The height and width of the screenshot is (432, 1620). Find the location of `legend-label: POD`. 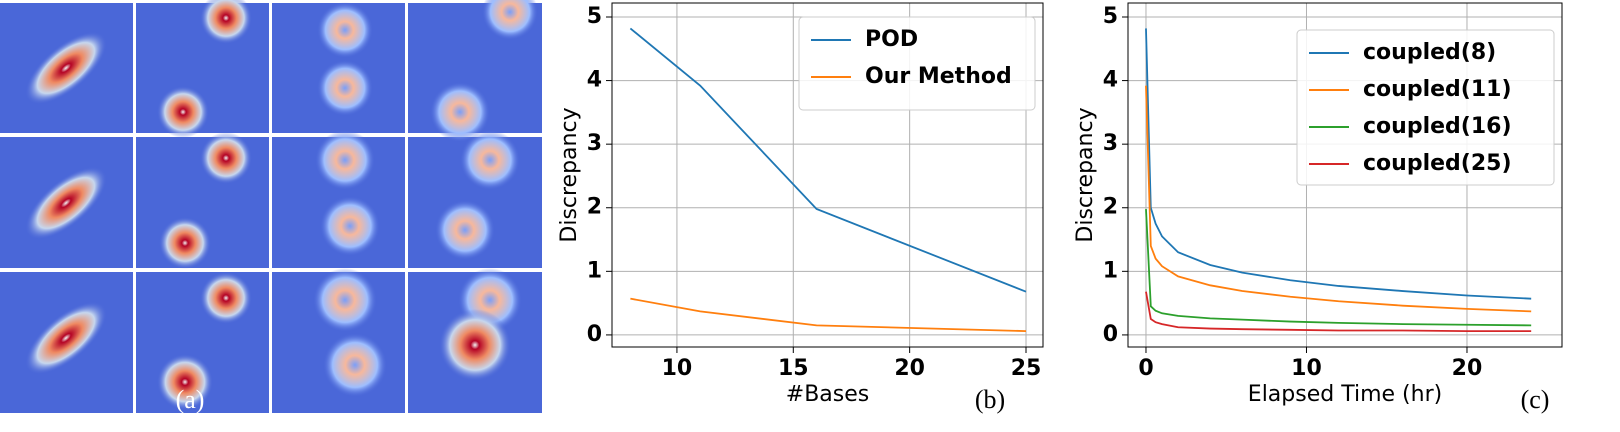

legend-label: POD is located at coordinates (891, 39).